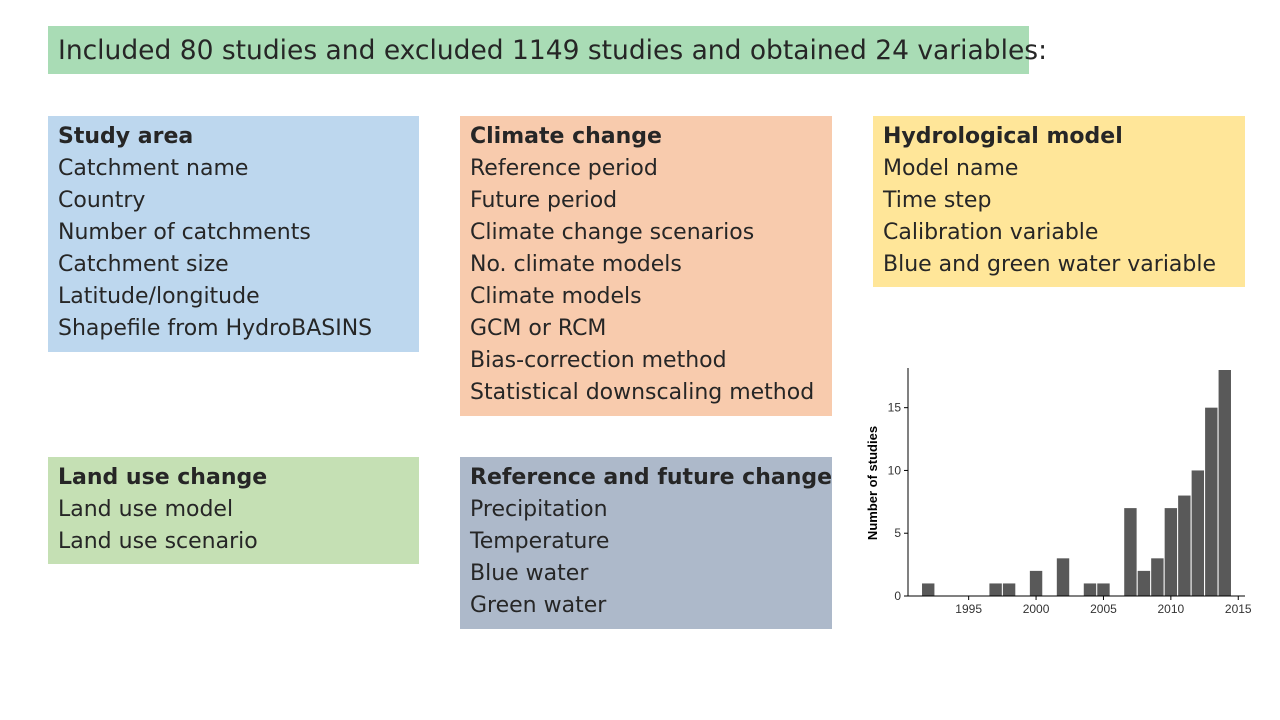 The image size is (1280, 720). Describe the element at coordinates (991, 232) in the screenshot. I see `hydrological-model-item: Calibration variable` at that location.